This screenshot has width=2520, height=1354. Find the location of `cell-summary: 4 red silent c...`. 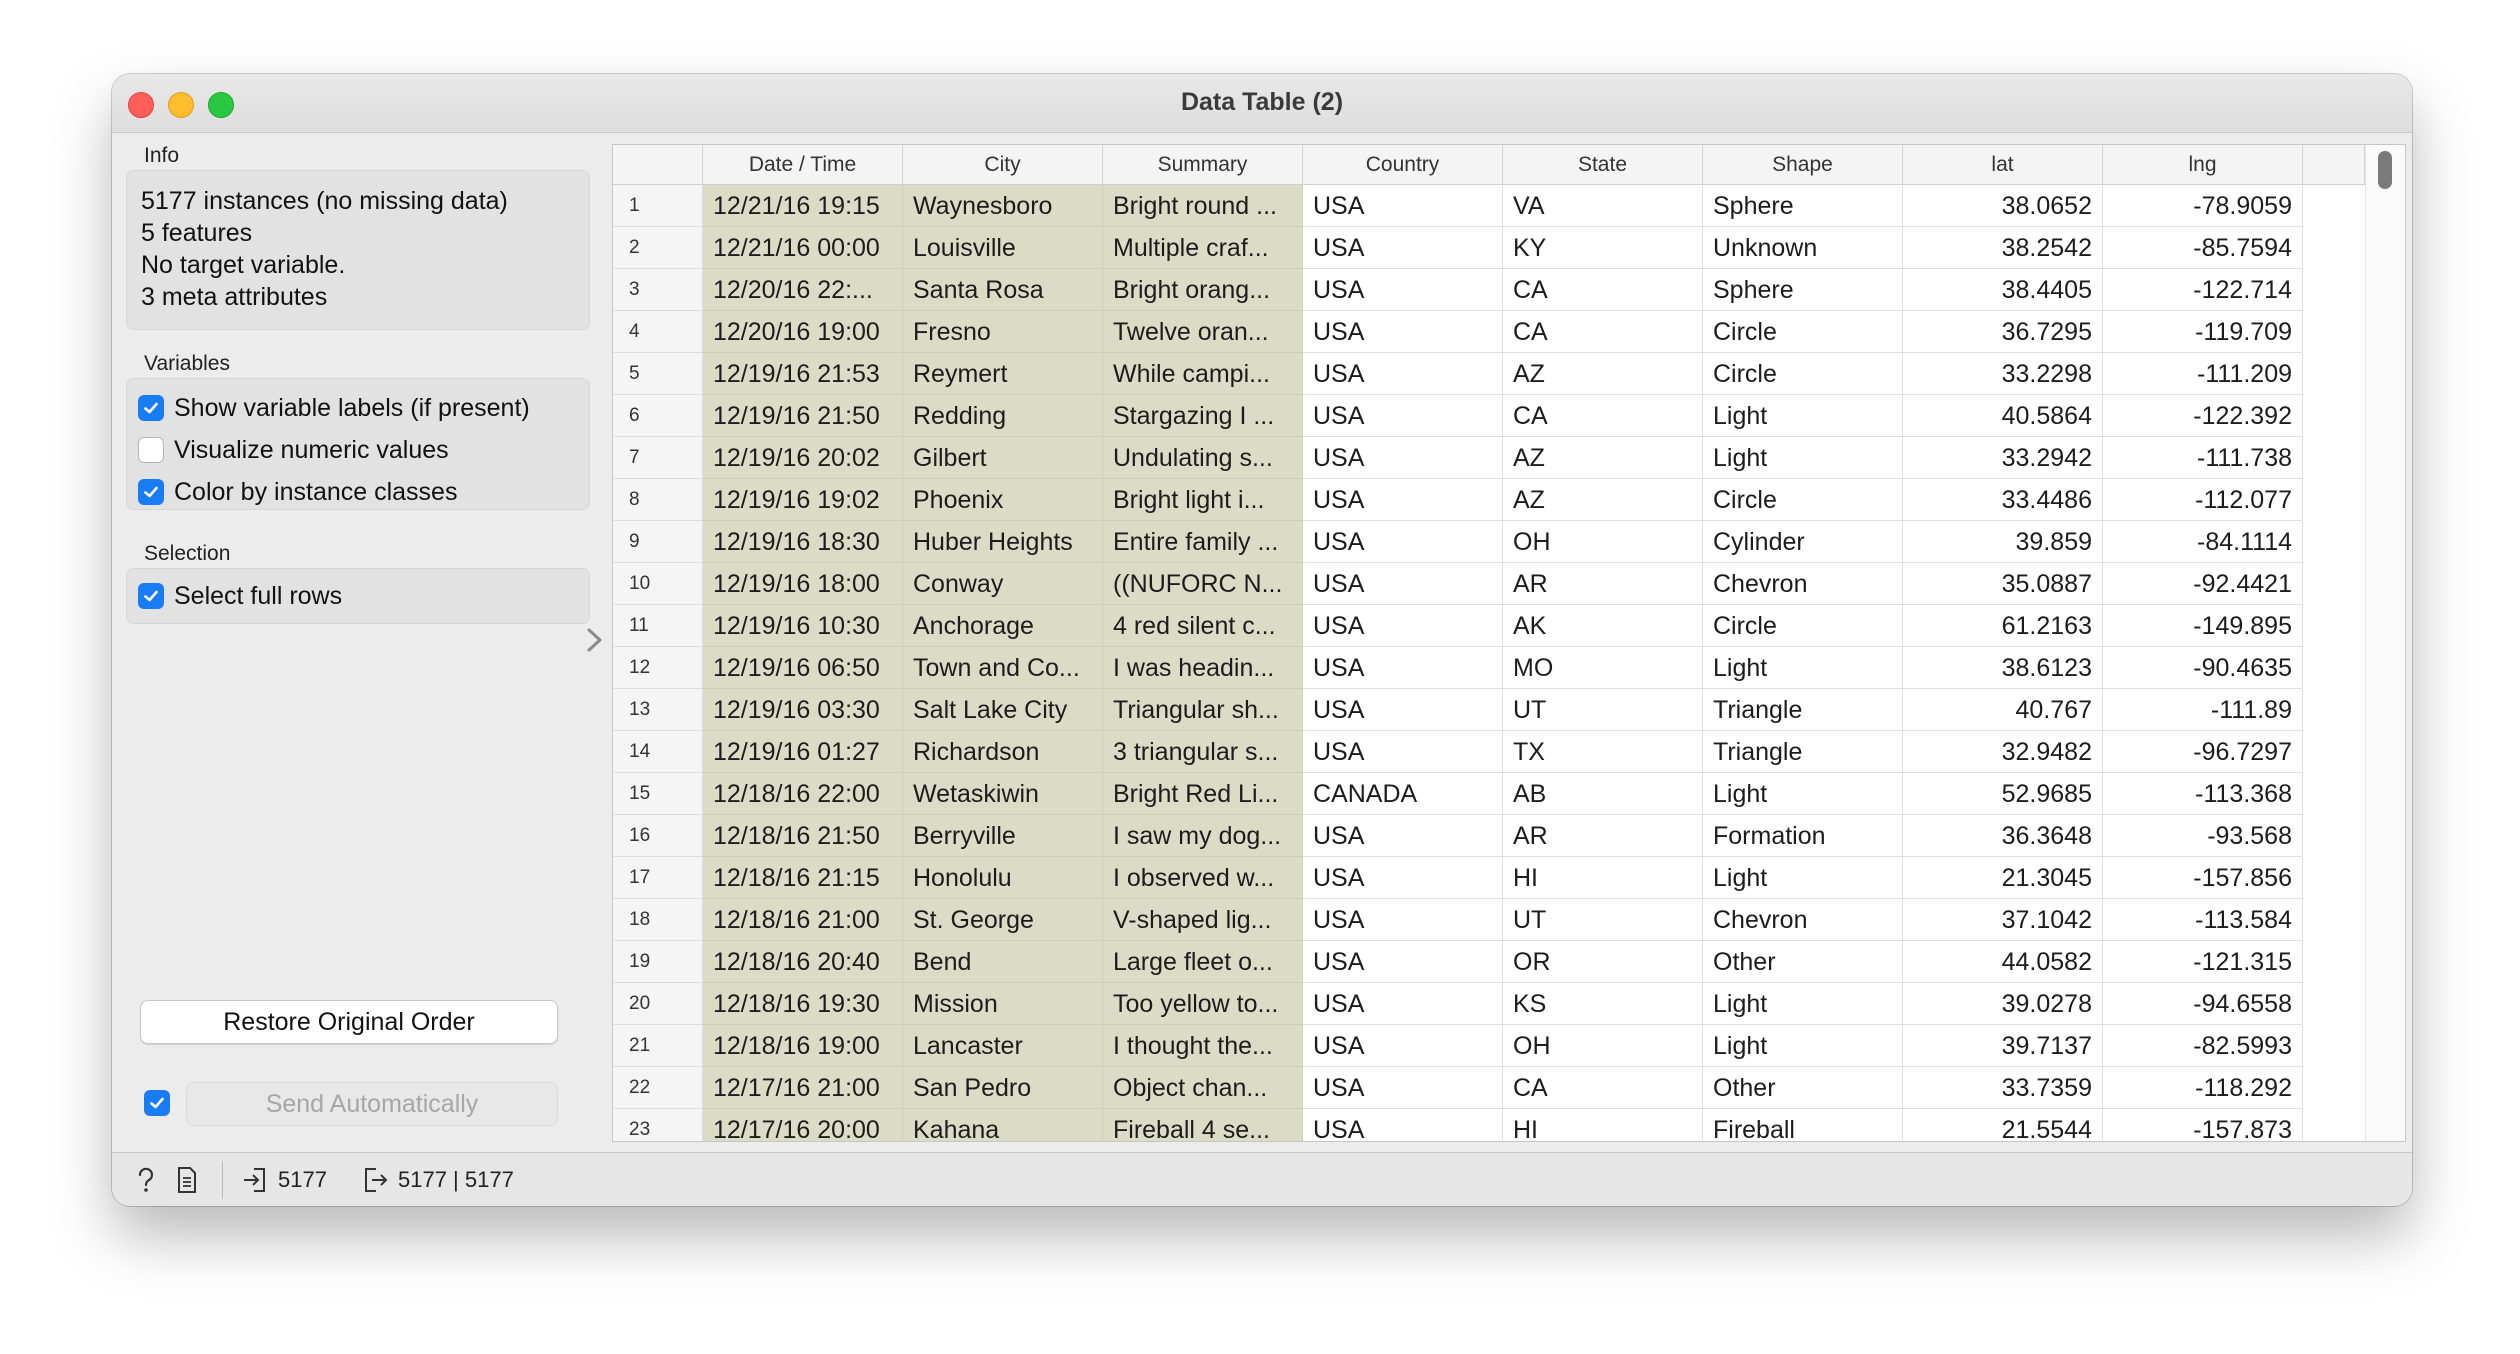

cell-summary: 4 red silent c... is located at coordinates (1203, 626).